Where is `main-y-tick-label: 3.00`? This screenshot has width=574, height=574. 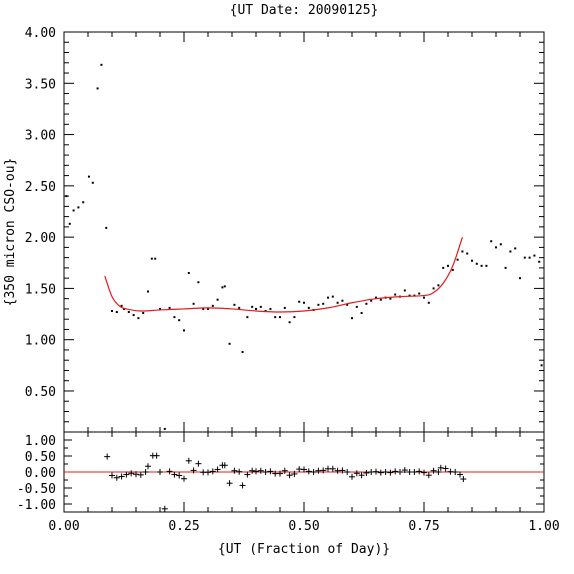
main-y-tick-label: 3.00 is located at coordinates (40, 136).